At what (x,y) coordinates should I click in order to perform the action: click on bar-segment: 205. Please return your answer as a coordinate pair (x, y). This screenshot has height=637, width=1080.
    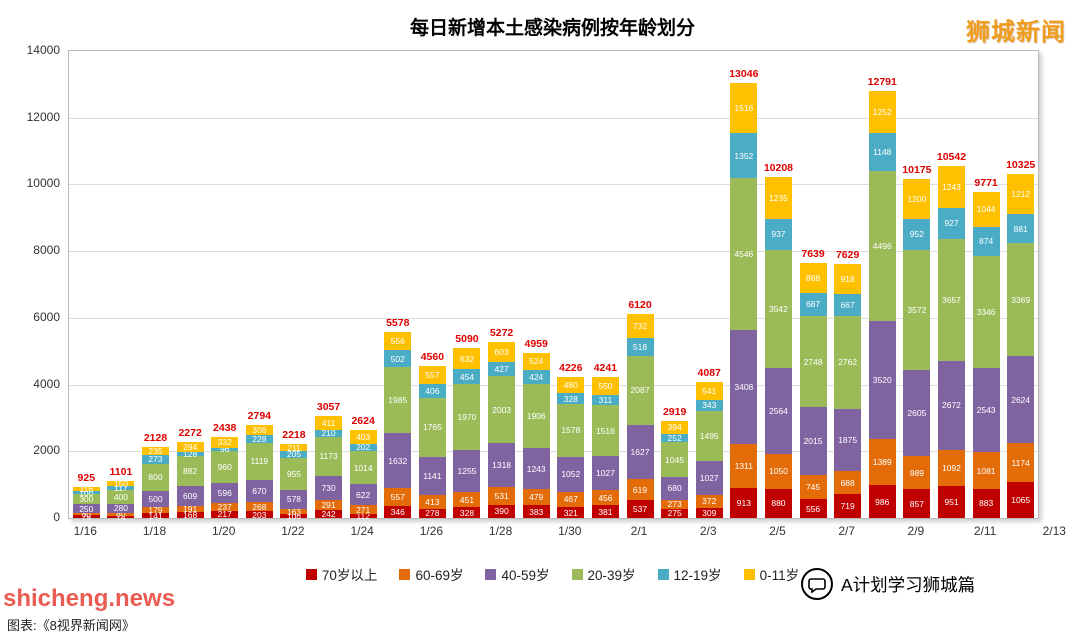
    Looking at the image, I should click on (294, 454).